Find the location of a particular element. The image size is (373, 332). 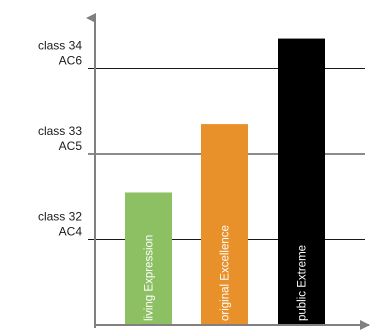

y-tick-label-1-line1: class 32 is located at coordinates (60, 217).